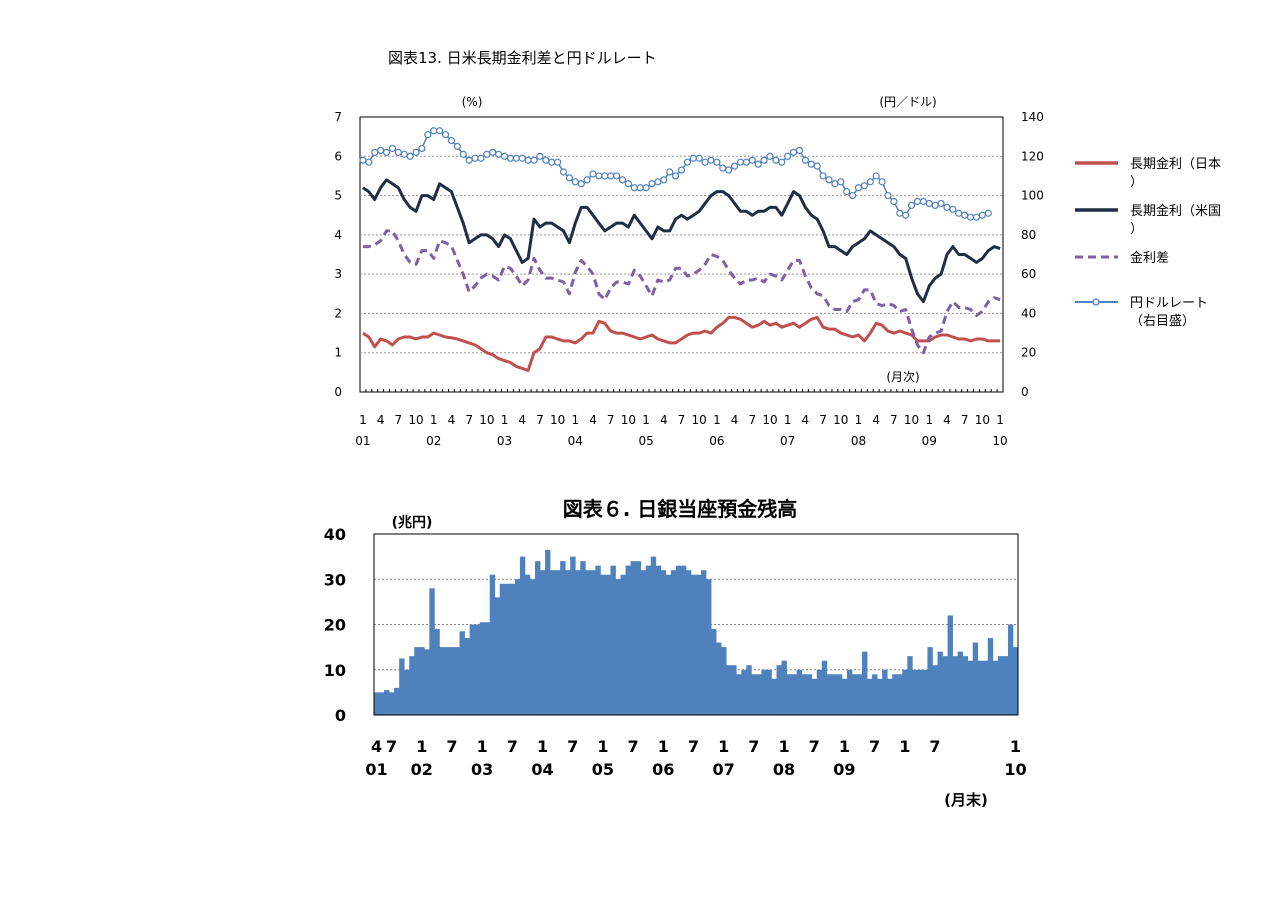 The width and height of the screenshot is (1280, 909). I want to click on chart1-right-tick-label: 0, so click(1025, 392).